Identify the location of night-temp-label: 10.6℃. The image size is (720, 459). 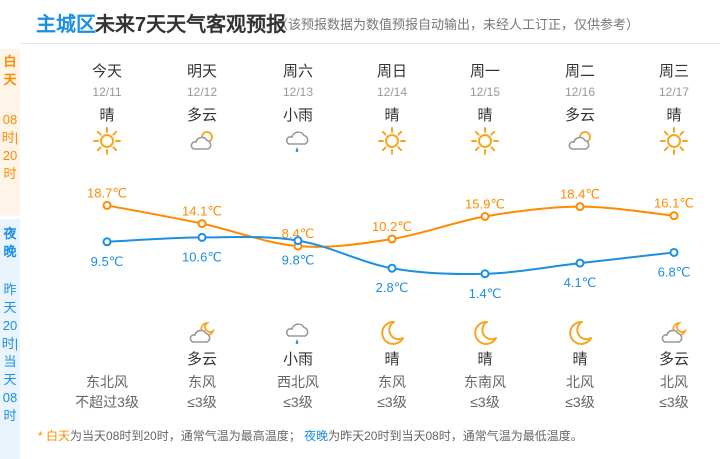
(202, 256).